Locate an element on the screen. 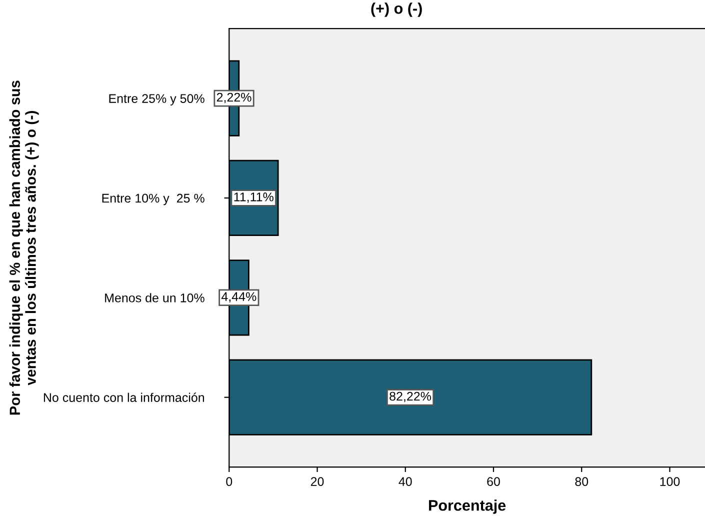 The width and height of the screenshot is (705, 519). x-tick-label: 100 is located at coordinates (670, 481).